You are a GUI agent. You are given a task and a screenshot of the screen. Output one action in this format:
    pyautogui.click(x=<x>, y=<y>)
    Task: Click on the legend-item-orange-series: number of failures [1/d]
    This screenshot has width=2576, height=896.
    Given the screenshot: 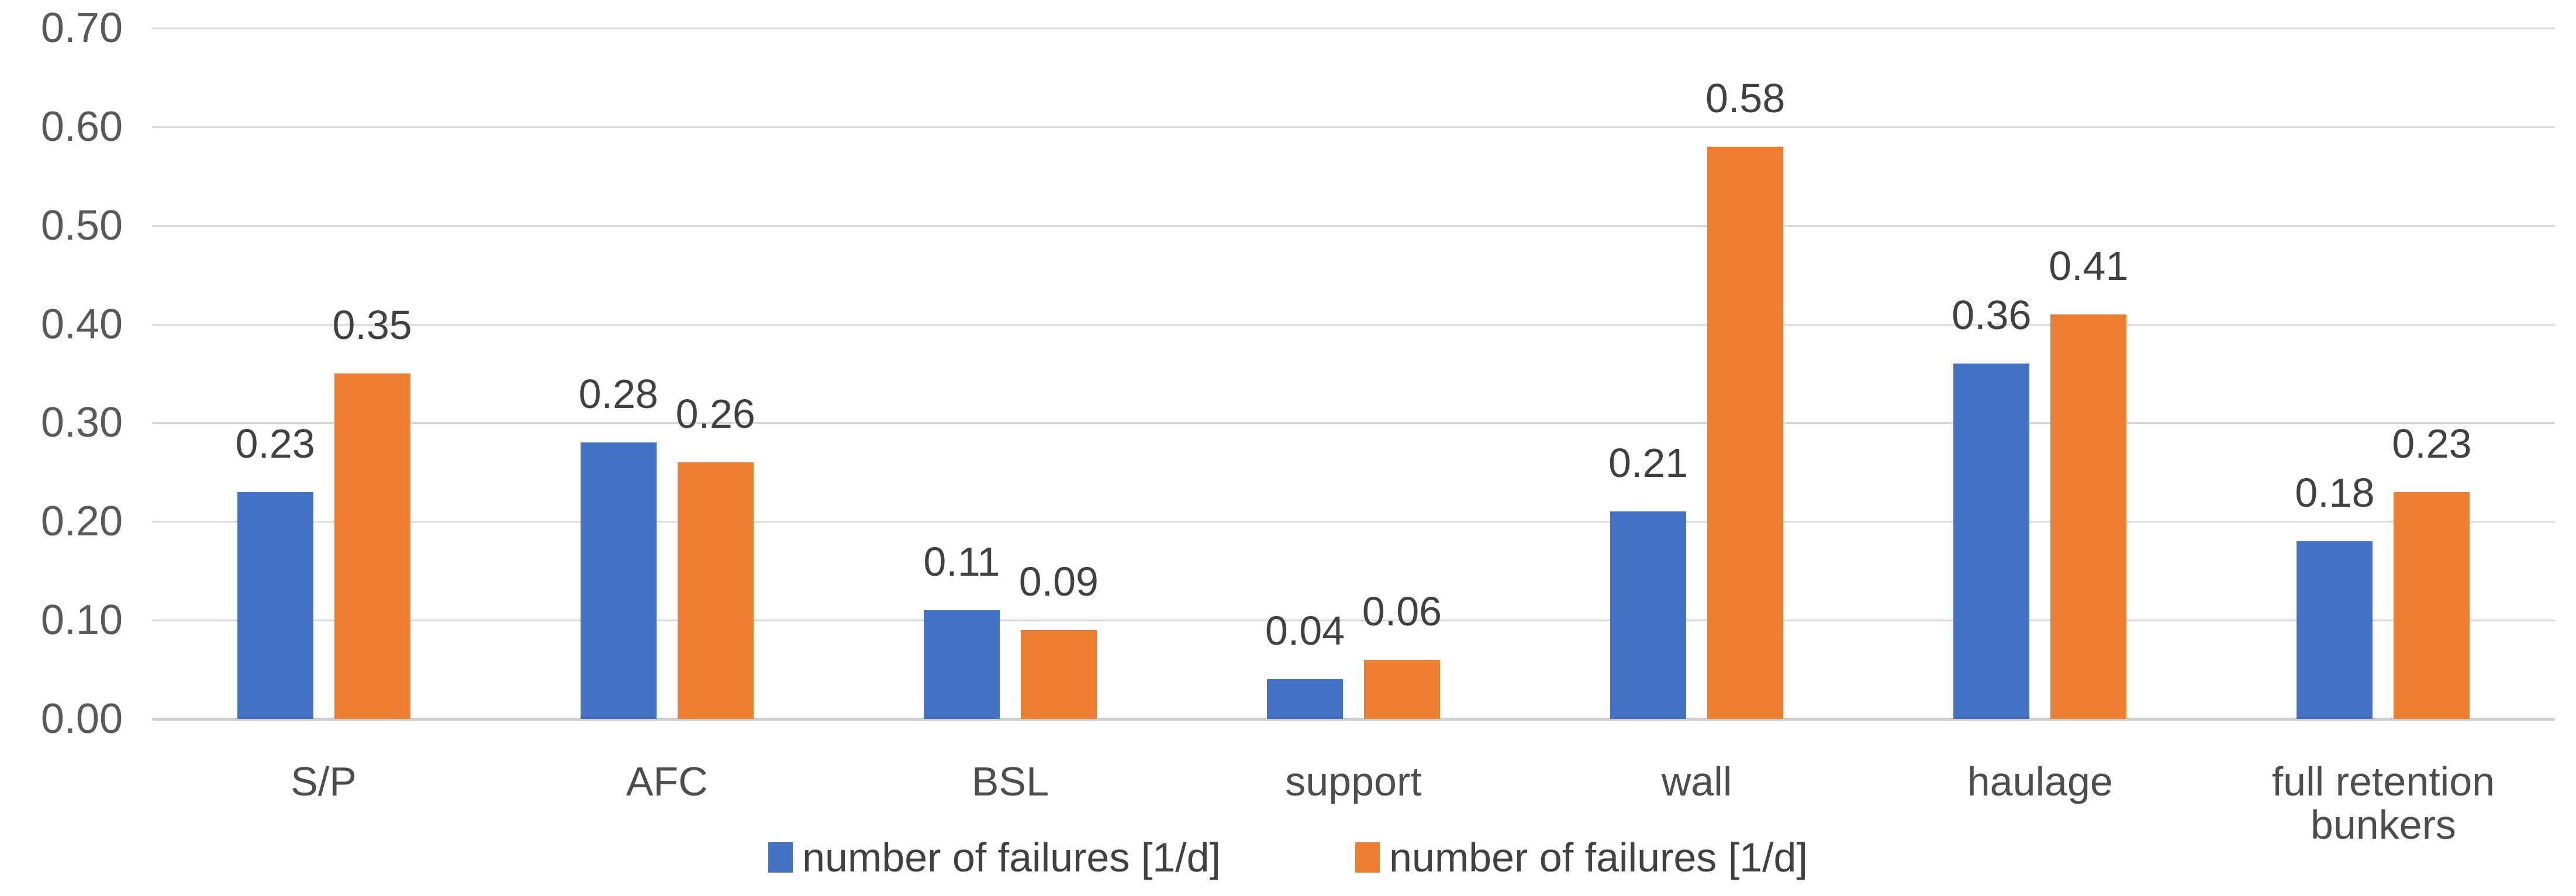 What is the action you would take?
    pyautogui.click(x=1581, y=857)
    